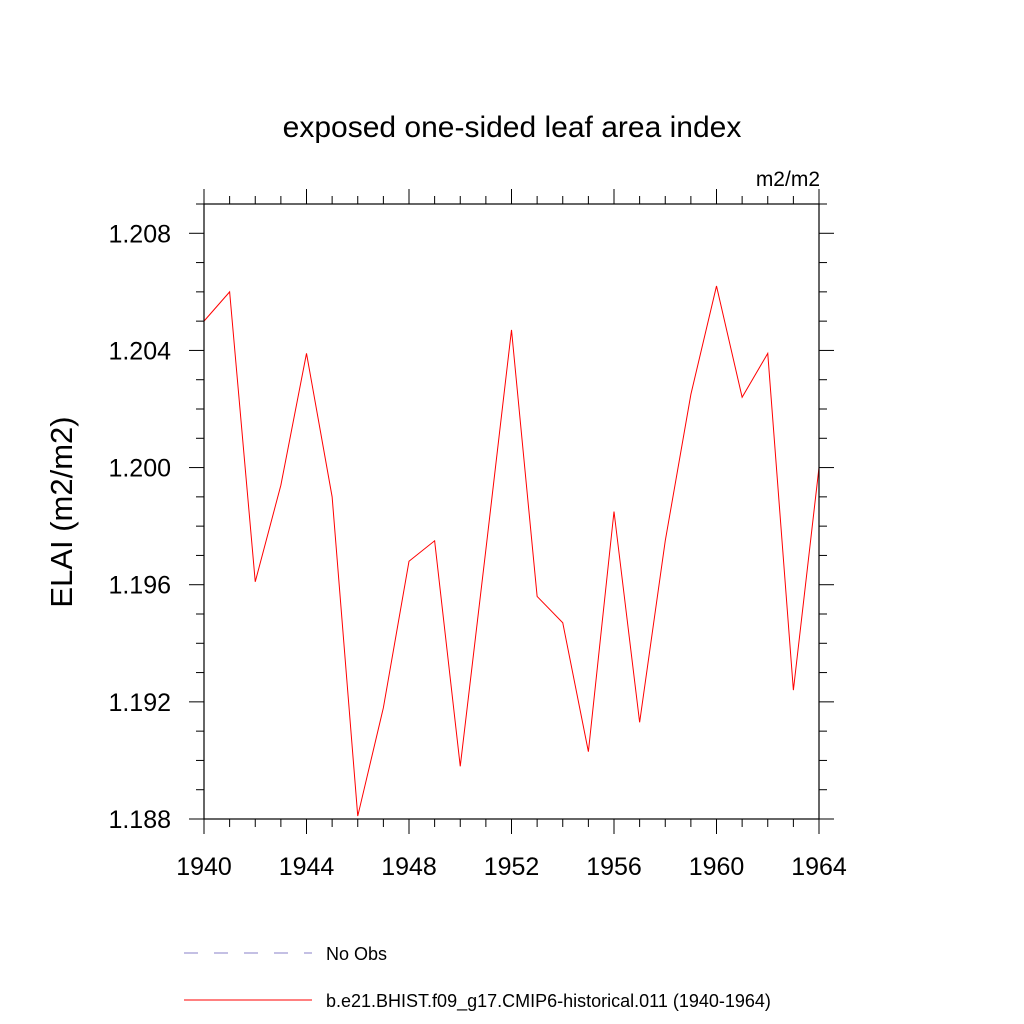 The height and width of the screenshot is (1024, 1024). I want to click on x-tick-label: 1952, so click(512, 867).